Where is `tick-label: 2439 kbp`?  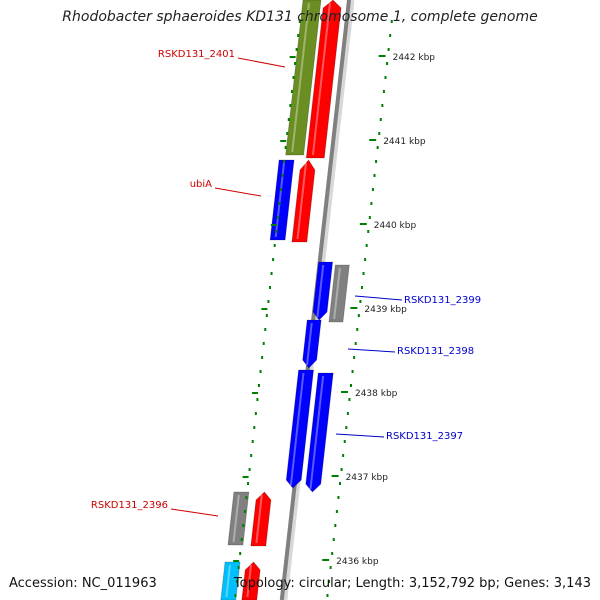
tick-label: 2439 kbp is located at coordinates (385, 310).